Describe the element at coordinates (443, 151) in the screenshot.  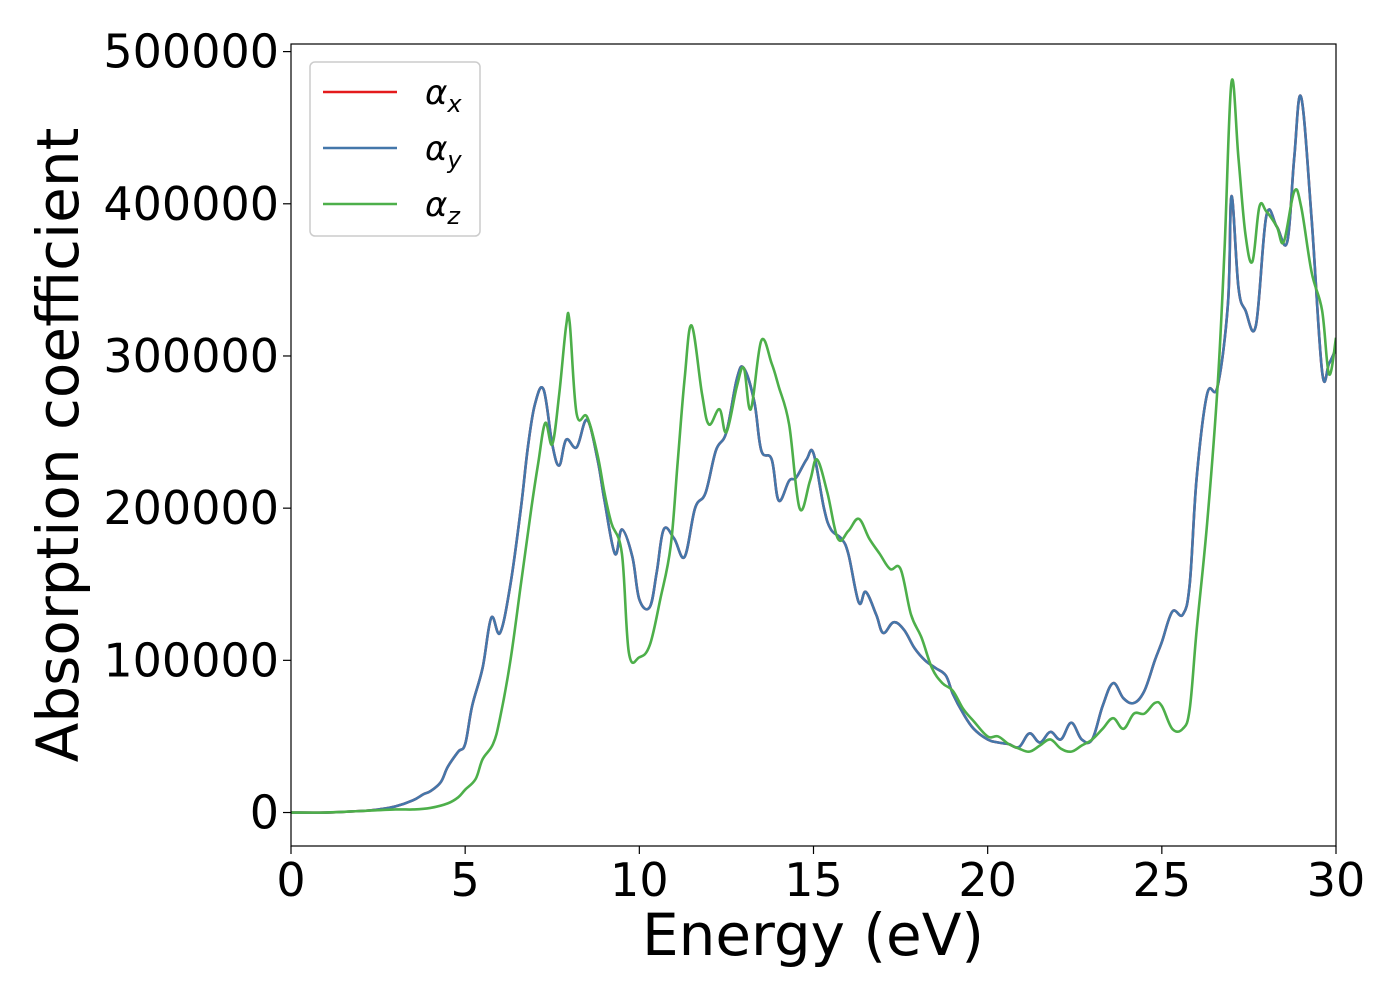
I see `legend-label: αy` at that location.